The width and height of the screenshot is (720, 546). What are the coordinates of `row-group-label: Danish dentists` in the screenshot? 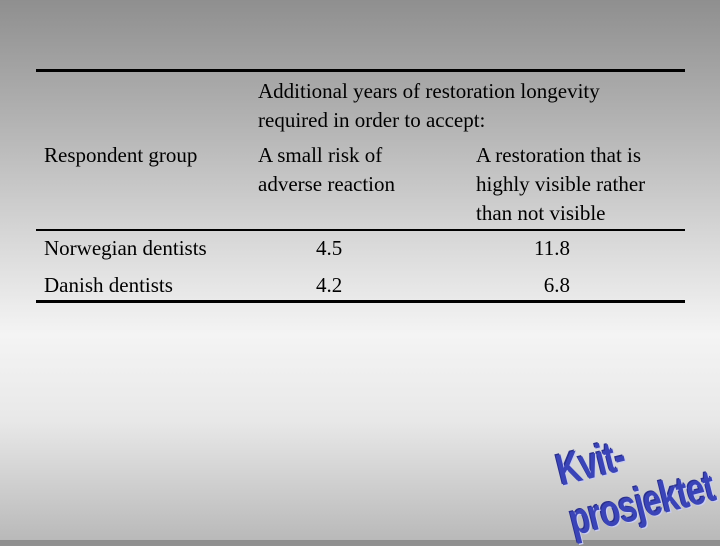 It's located at (108, 285).